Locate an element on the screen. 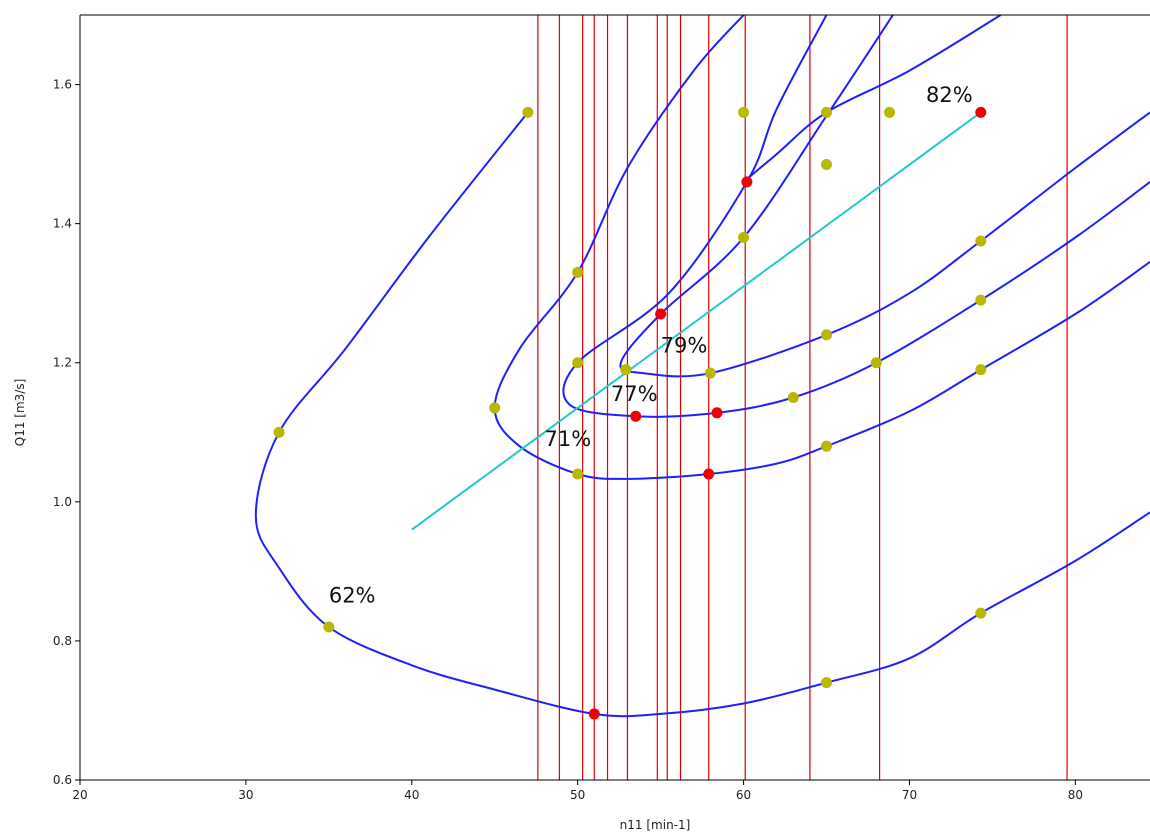 The height and width of the screenshot is (836, 1150). efficiency-label-71: 71% is located at coordinates (567, 439).